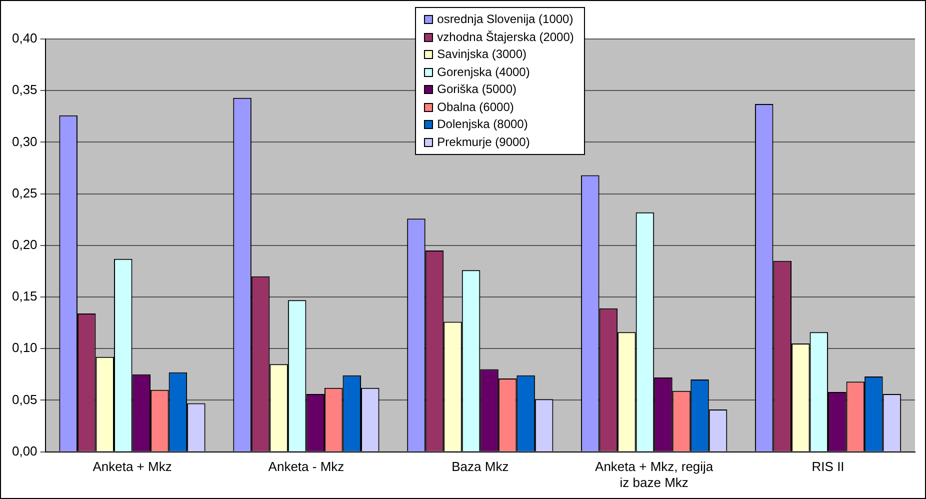  Describe the element at coordinates (505, 19) in the screenshot. I see `legend-label: osrednja Slovenija (1000)` at that location.